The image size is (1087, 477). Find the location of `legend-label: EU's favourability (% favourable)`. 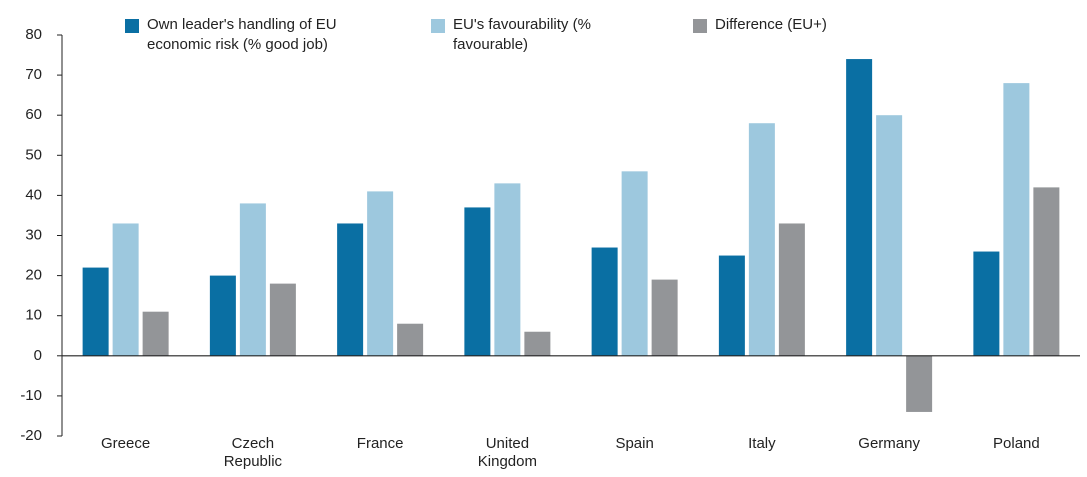

legend-label: EU's favourability (% favourable) is located at coordinates (522, 34).